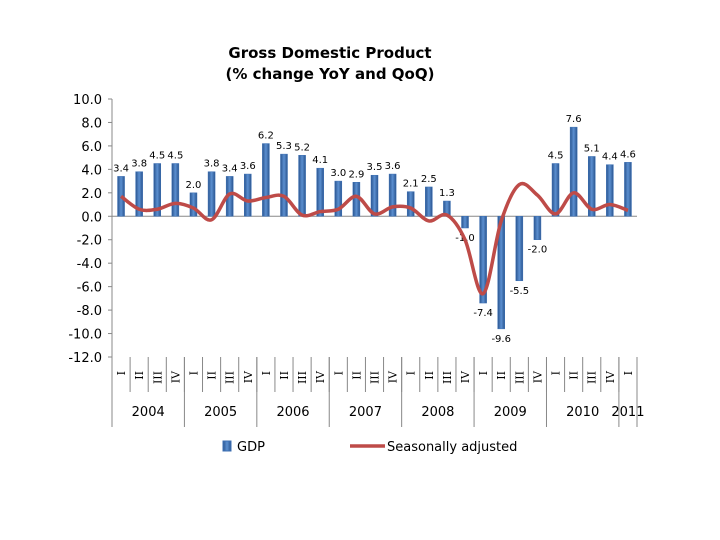  What do you see at coordinates (91, 194) in the screenshot?
I see `y-tick-label: 2.0` at bounding box center [91, 194].